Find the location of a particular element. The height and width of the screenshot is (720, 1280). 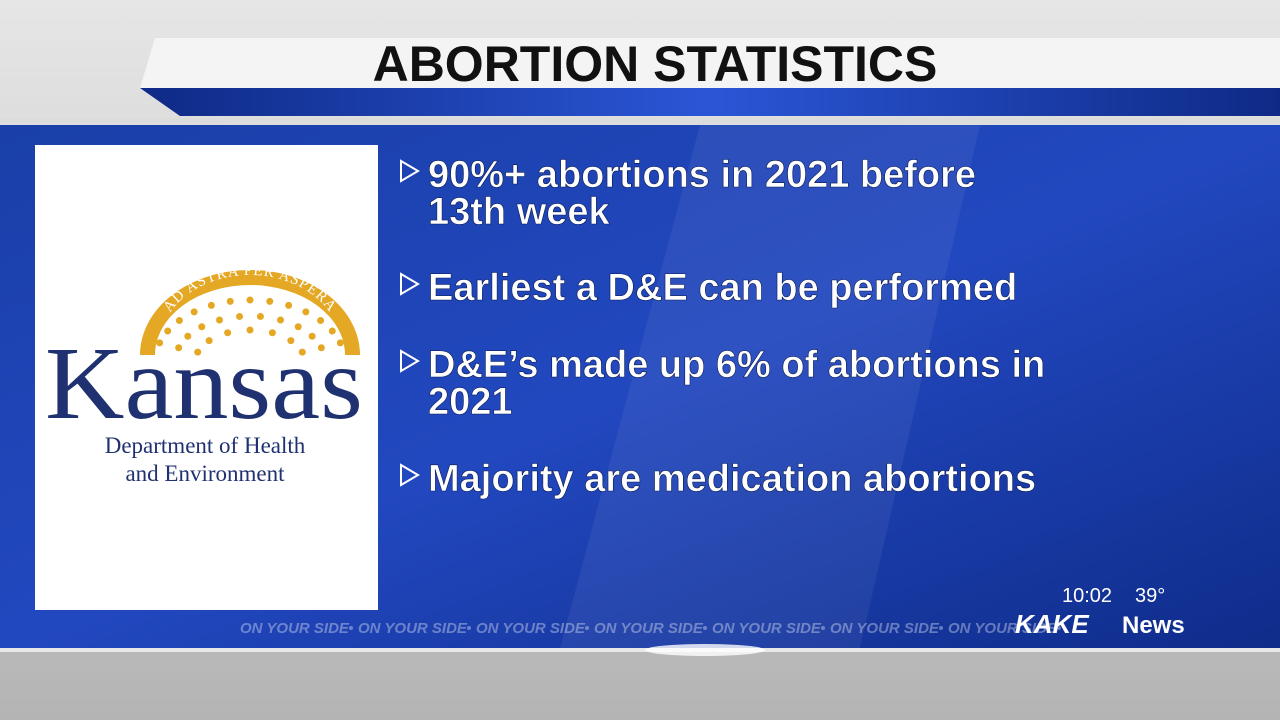

logo-line: and Environment is located at coordinates (205, 473).